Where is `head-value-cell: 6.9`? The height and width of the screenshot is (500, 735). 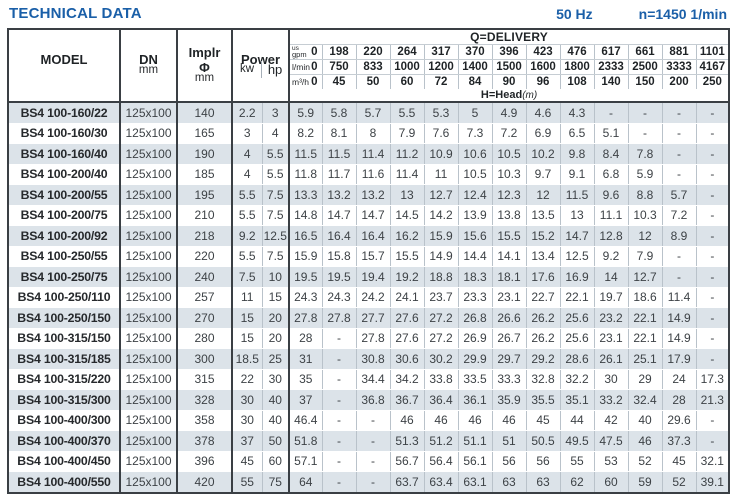 head-value-cell: 6.9 is located at coordinates (543, 133).